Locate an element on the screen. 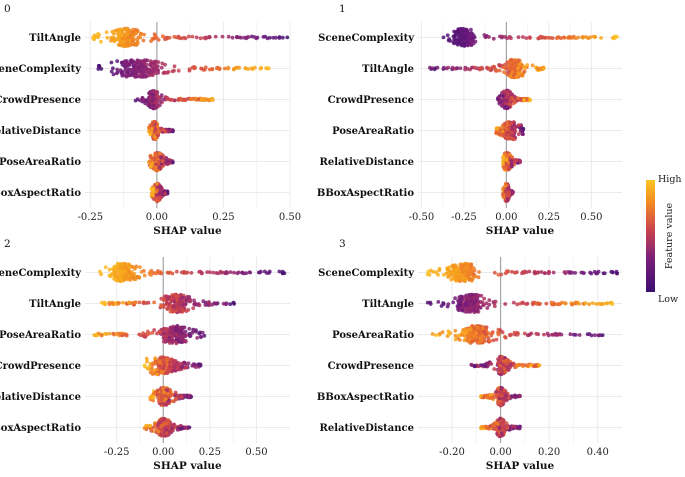 Image resolution: width=685 pixels, height=477 pixels. feature-label: PoseAreaRatio is located at coordinates (40, 162).